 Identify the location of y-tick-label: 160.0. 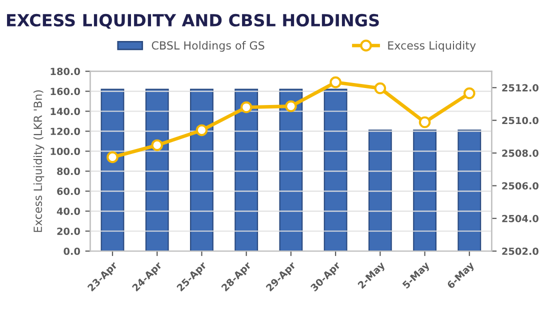
(65, 92).